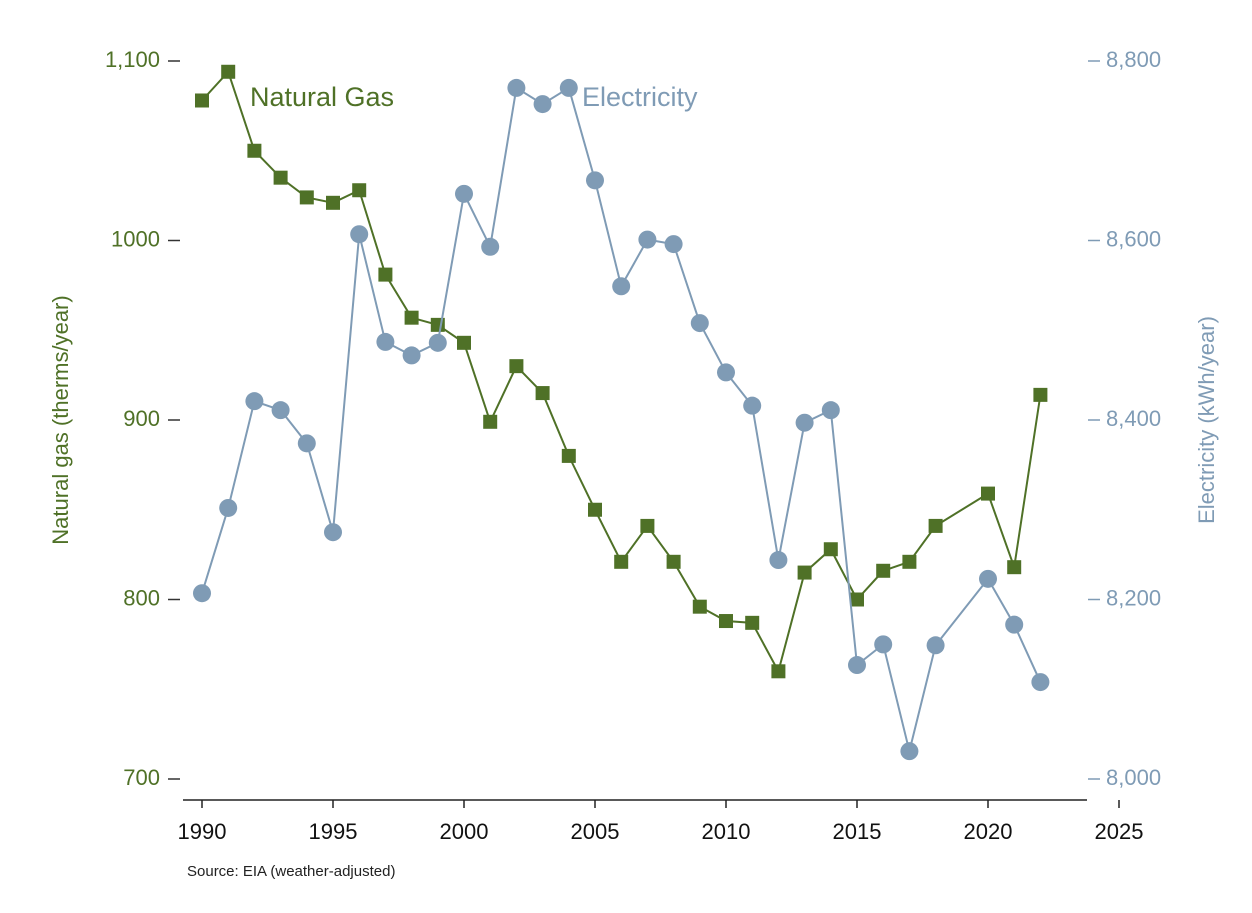 The height and width of the screenshot is (913, 1252). I want to click on y2-axis-label: Electricity (kWh/year), so click(1206, 420).